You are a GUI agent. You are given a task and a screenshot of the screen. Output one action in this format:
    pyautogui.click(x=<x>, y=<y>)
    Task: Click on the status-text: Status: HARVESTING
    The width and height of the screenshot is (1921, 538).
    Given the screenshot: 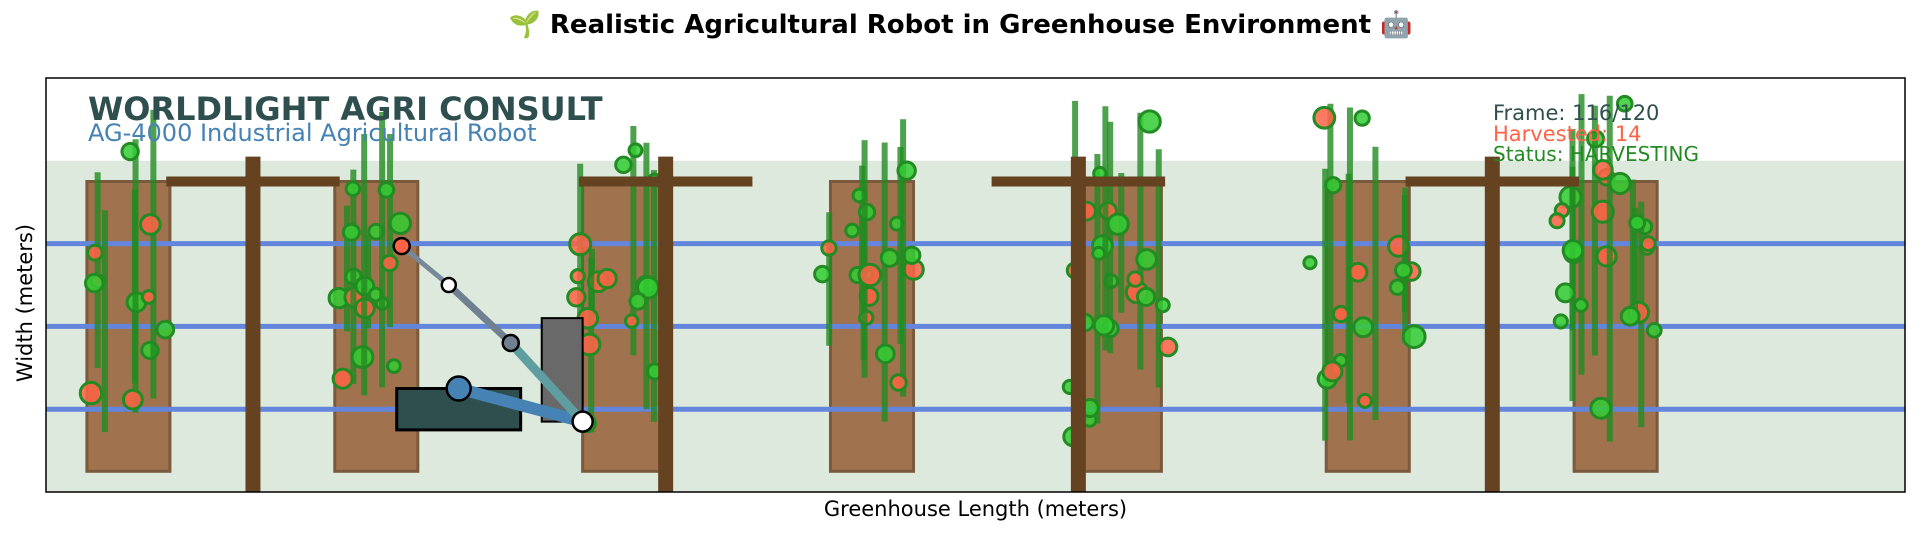 What is the action you would take?
    pyautogui.click(x=1596, y=154)
    